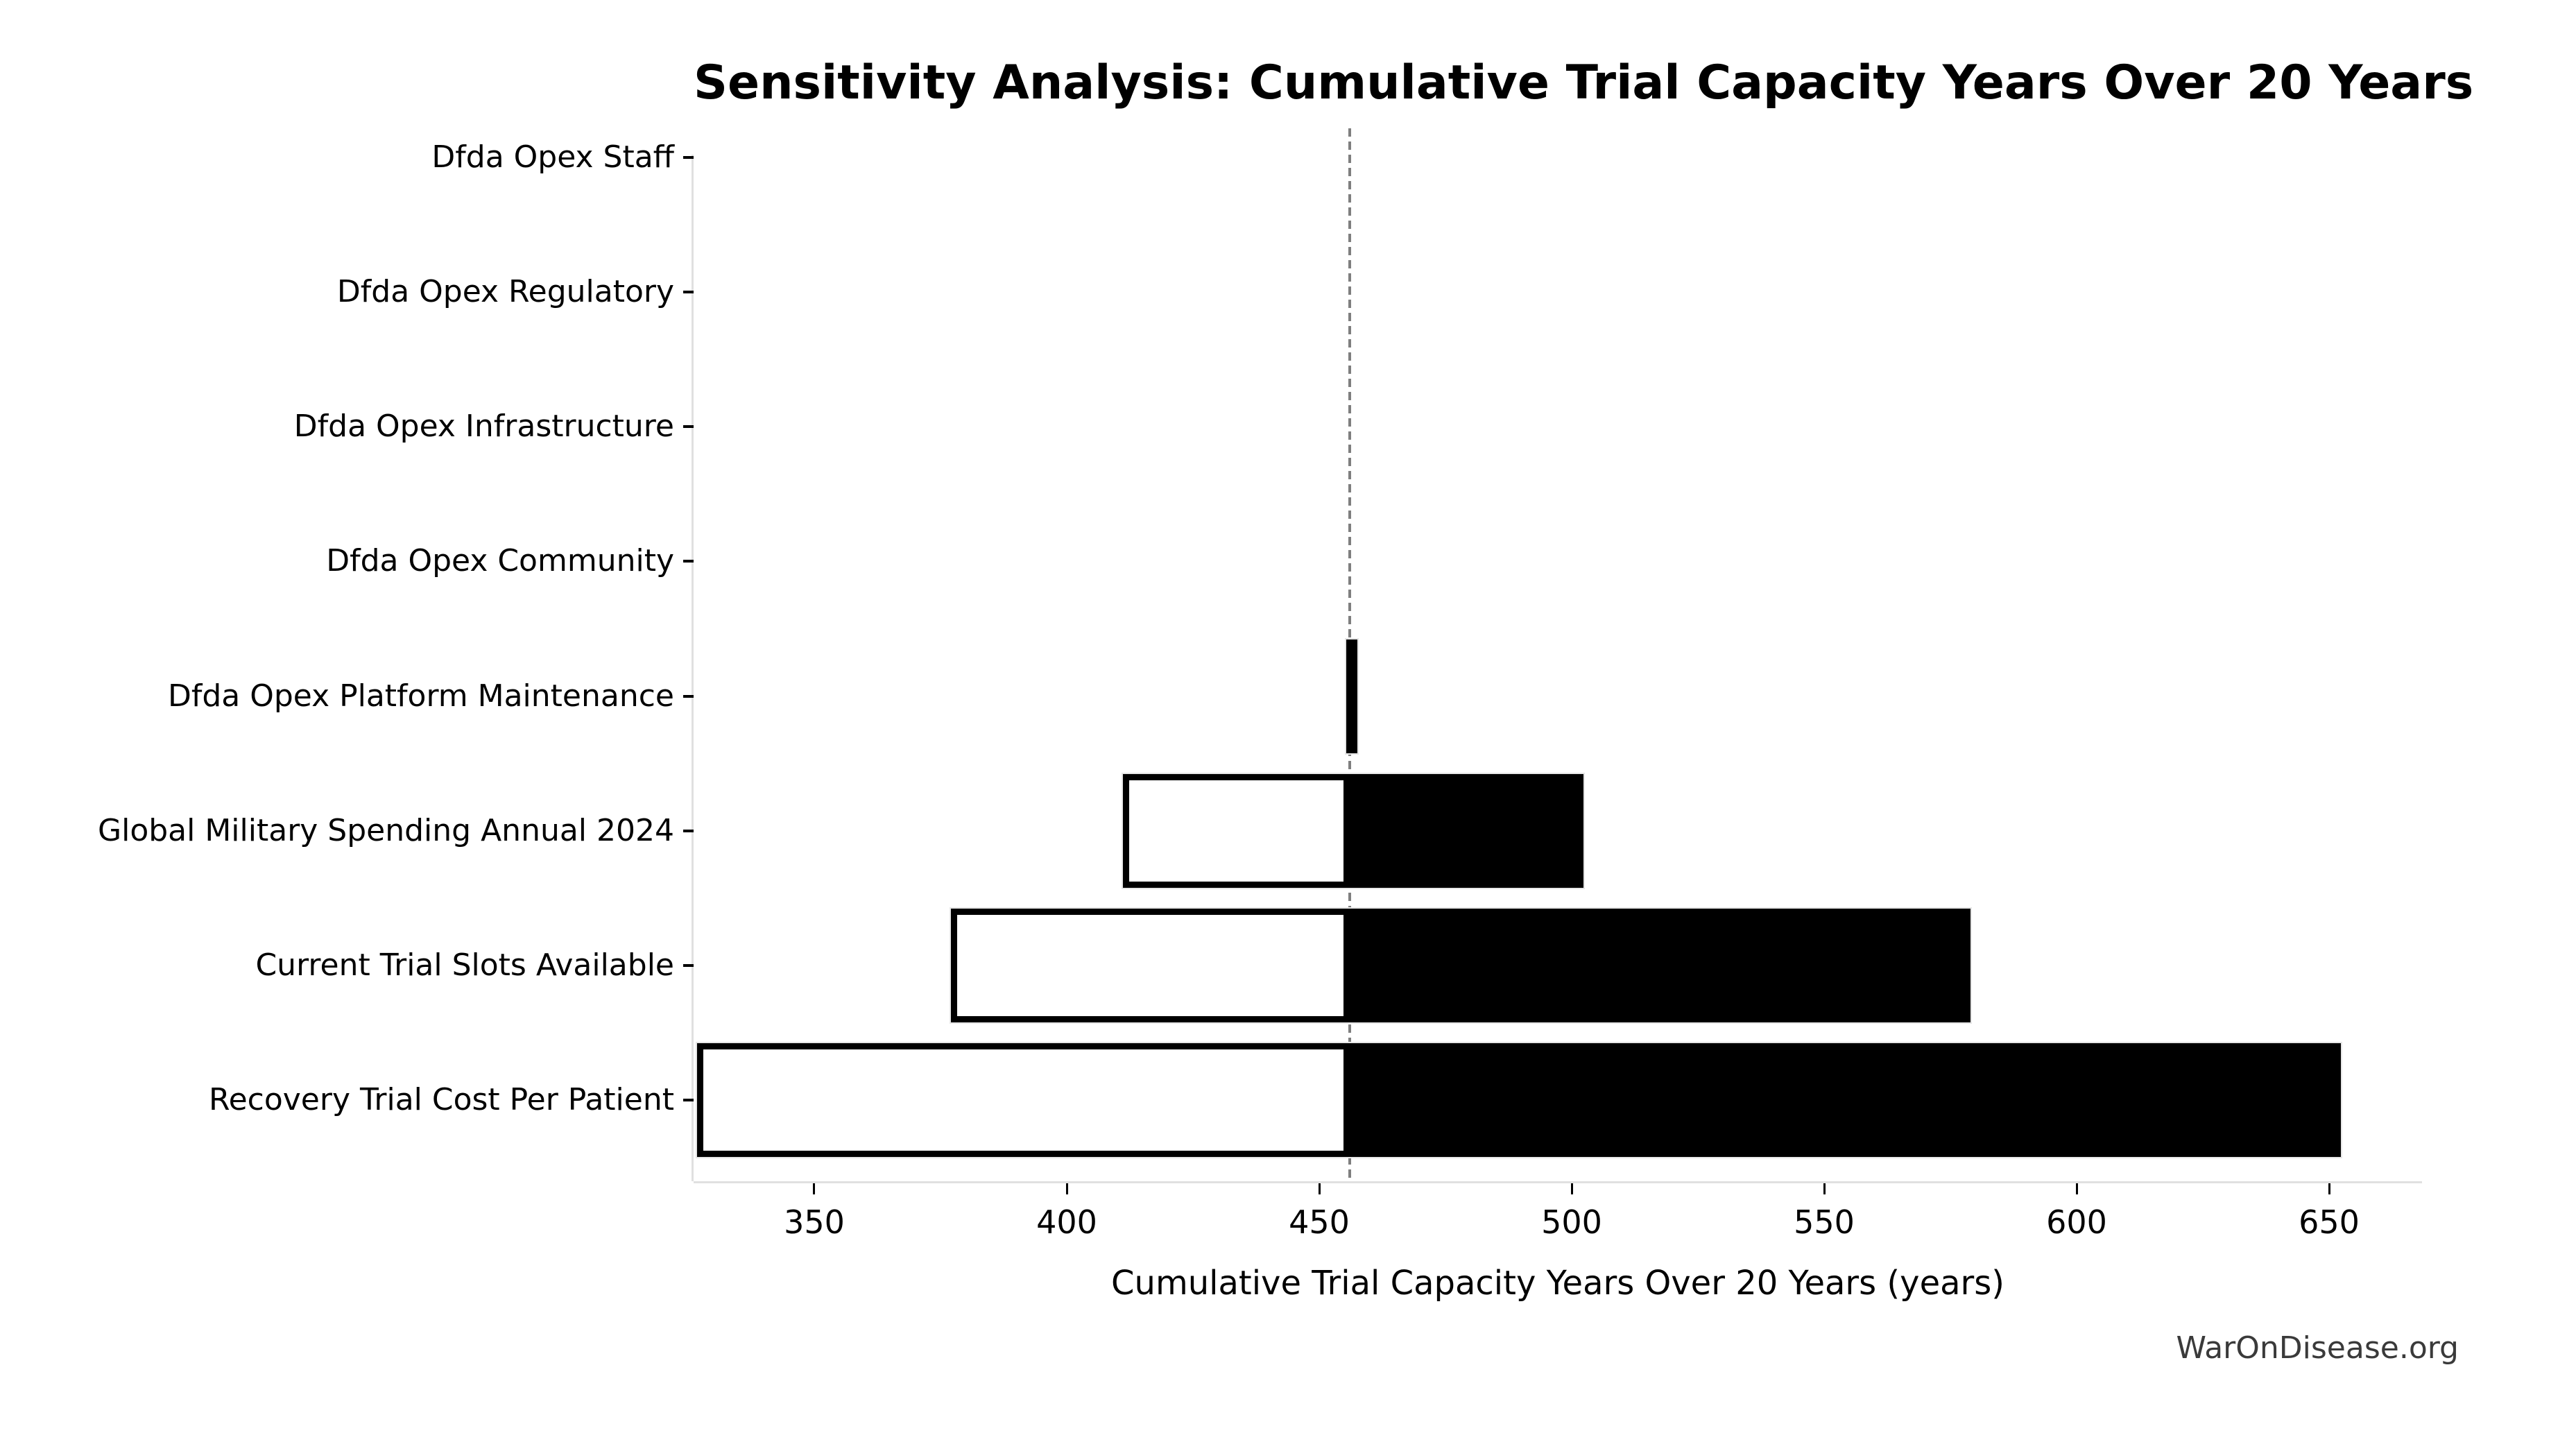  What do you see at coordinates (1319, 1222) in the screenshot?
I see `x-tick-label: 450` at bounding box center [1319, 1222].